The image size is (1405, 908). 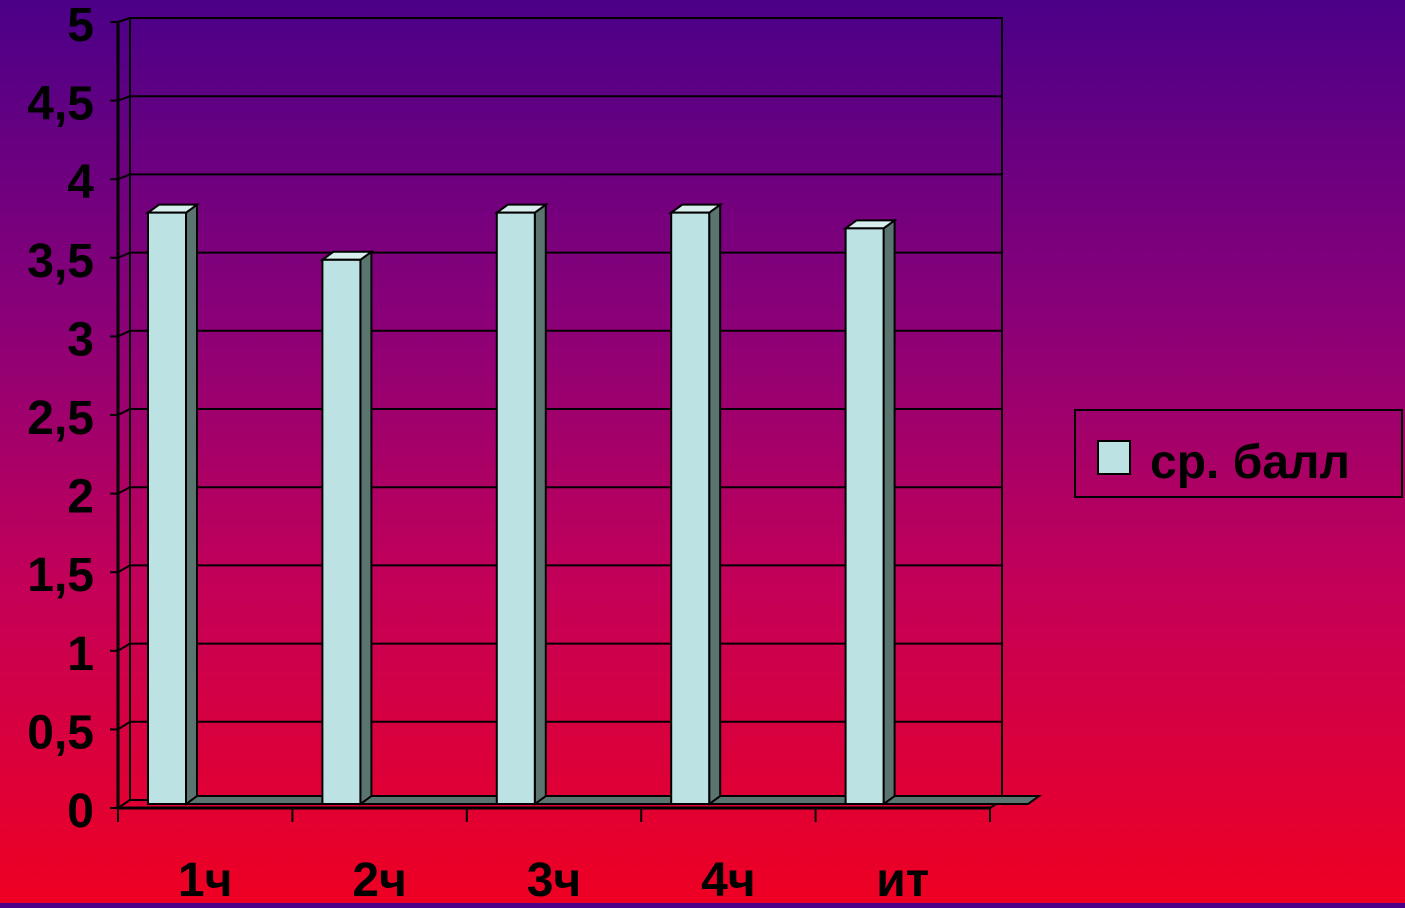 I want to click on y-tick-label: 4,5, so click(x=60, y=104).